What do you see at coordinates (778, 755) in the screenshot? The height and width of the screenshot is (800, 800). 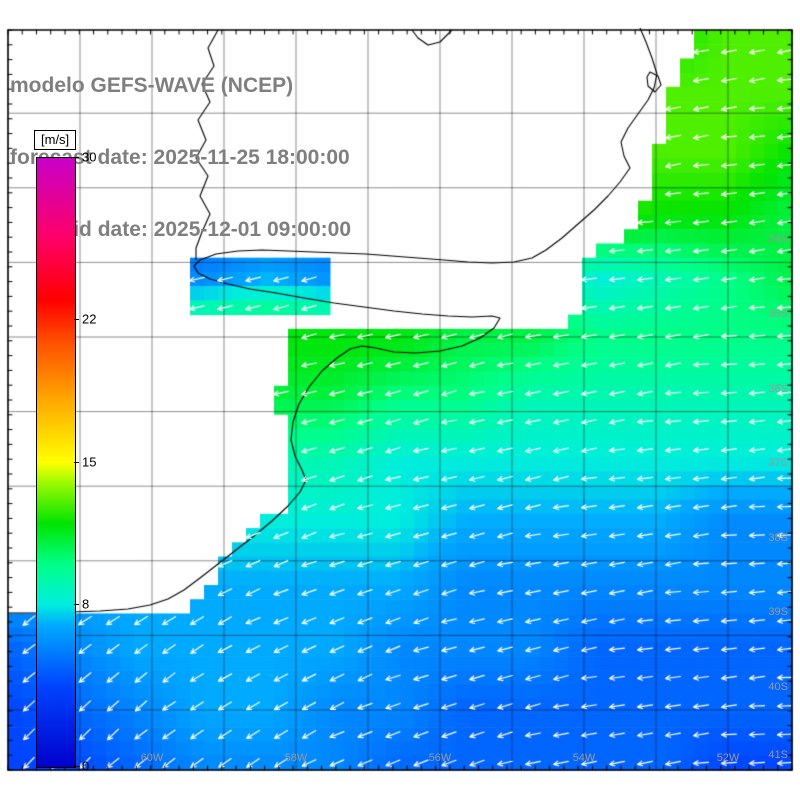 I see `latitude-label: 41S` at bounding box center [778, 755].